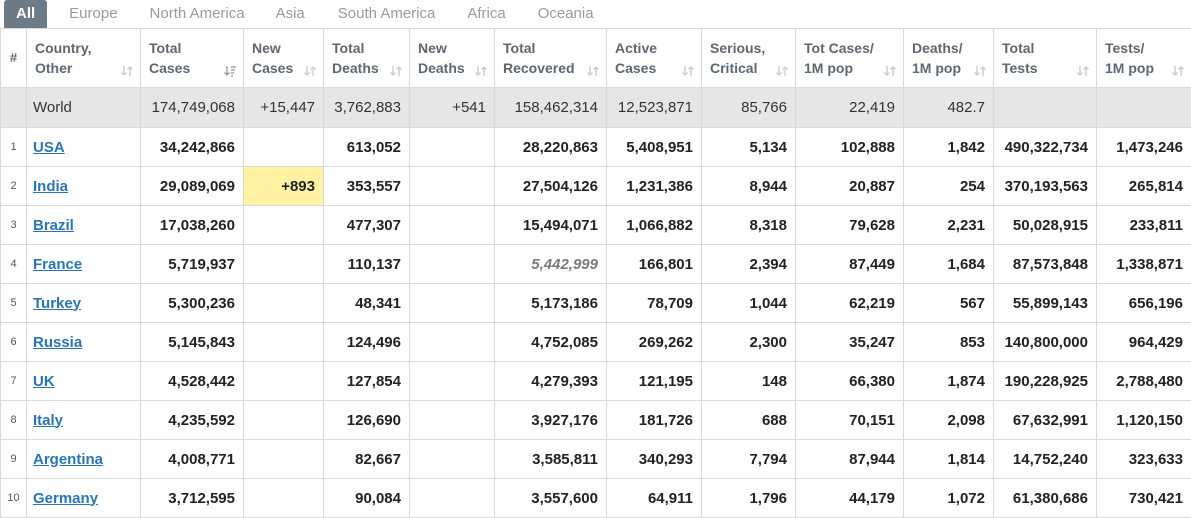 The width and height of the screenshot is (1191, 518). What do you see at coordinates (366, 420) in the screenshot?
I see `total-deaths-cell: 126,690` at bounding box center [366, 420].